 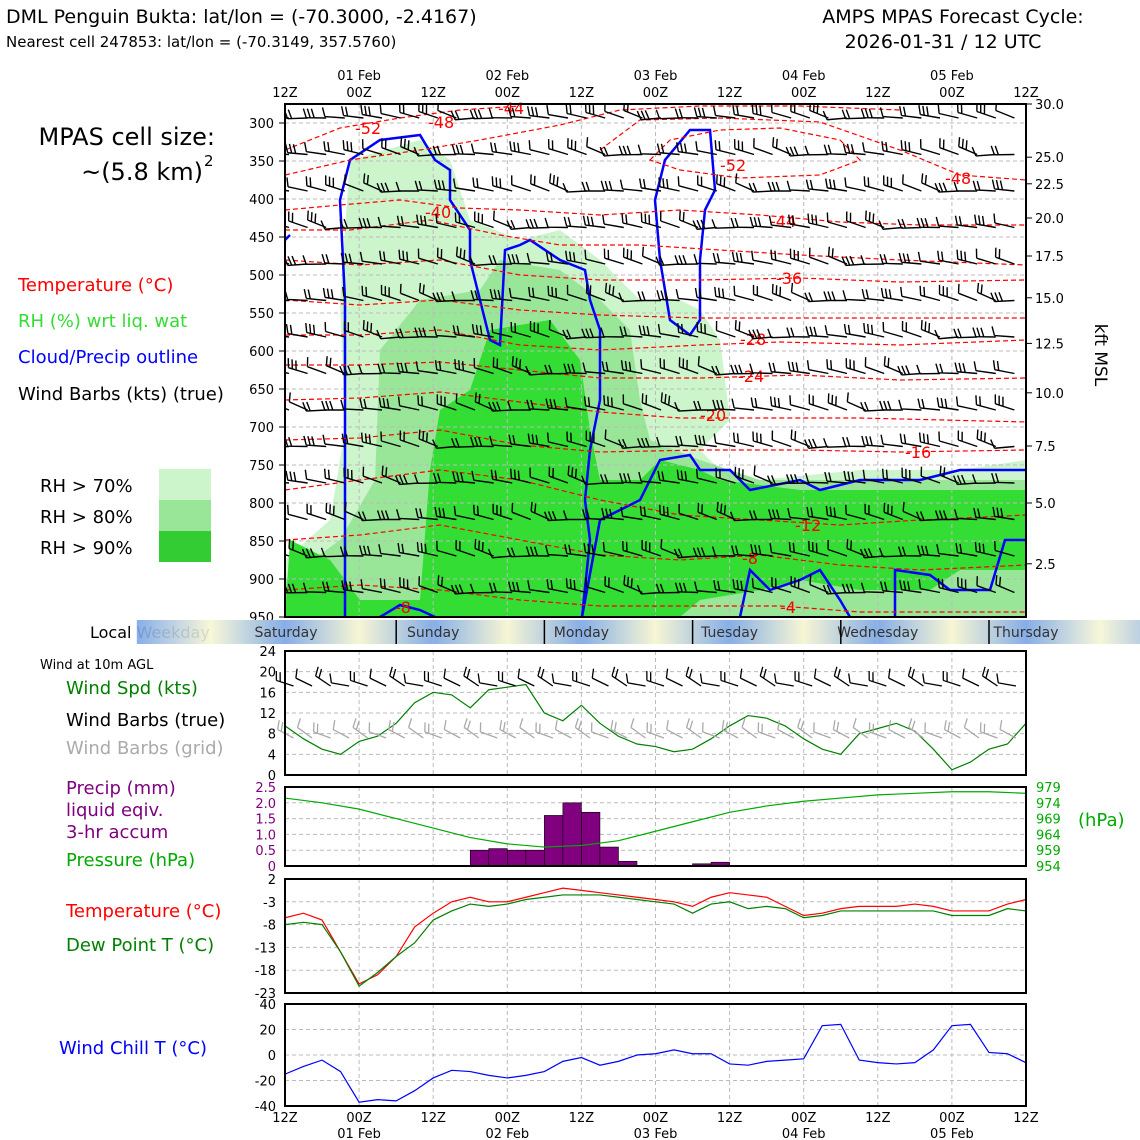 I want to click on y-tick-label: -8, so click(x=269, y=926).